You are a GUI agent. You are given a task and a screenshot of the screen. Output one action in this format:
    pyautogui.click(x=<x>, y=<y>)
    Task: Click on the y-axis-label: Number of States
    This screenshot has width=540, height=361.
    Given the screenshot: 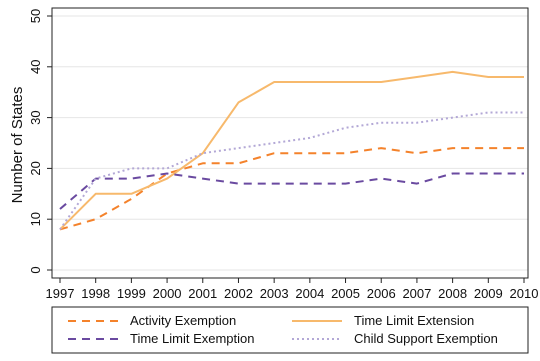 What is the action you would take?
    pyautogui.click(x=17, y=145)
    